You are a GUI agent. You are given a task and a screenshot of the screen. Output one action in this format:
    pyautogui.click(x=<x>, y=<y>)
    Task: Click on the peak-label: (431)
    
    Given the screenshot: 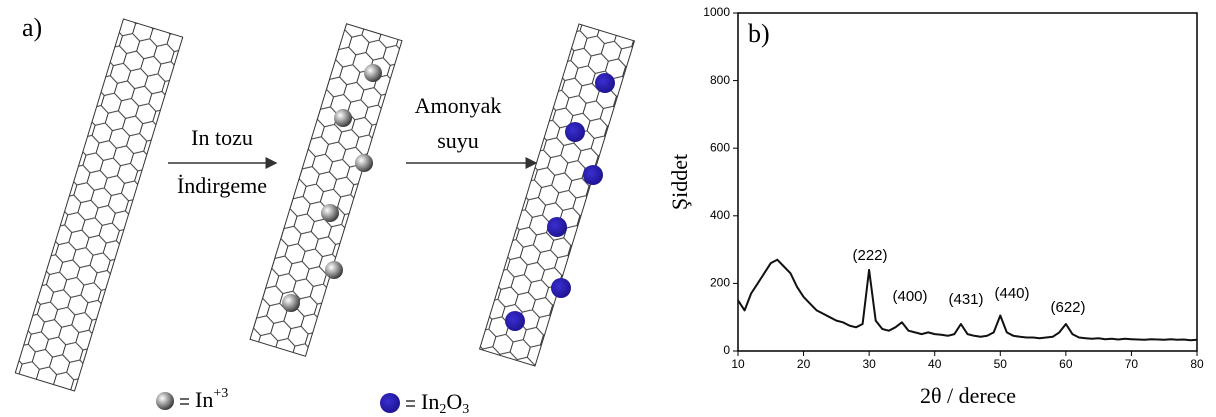 What is the action you would take?
    pyautogui.click(x=965, y=299)
    